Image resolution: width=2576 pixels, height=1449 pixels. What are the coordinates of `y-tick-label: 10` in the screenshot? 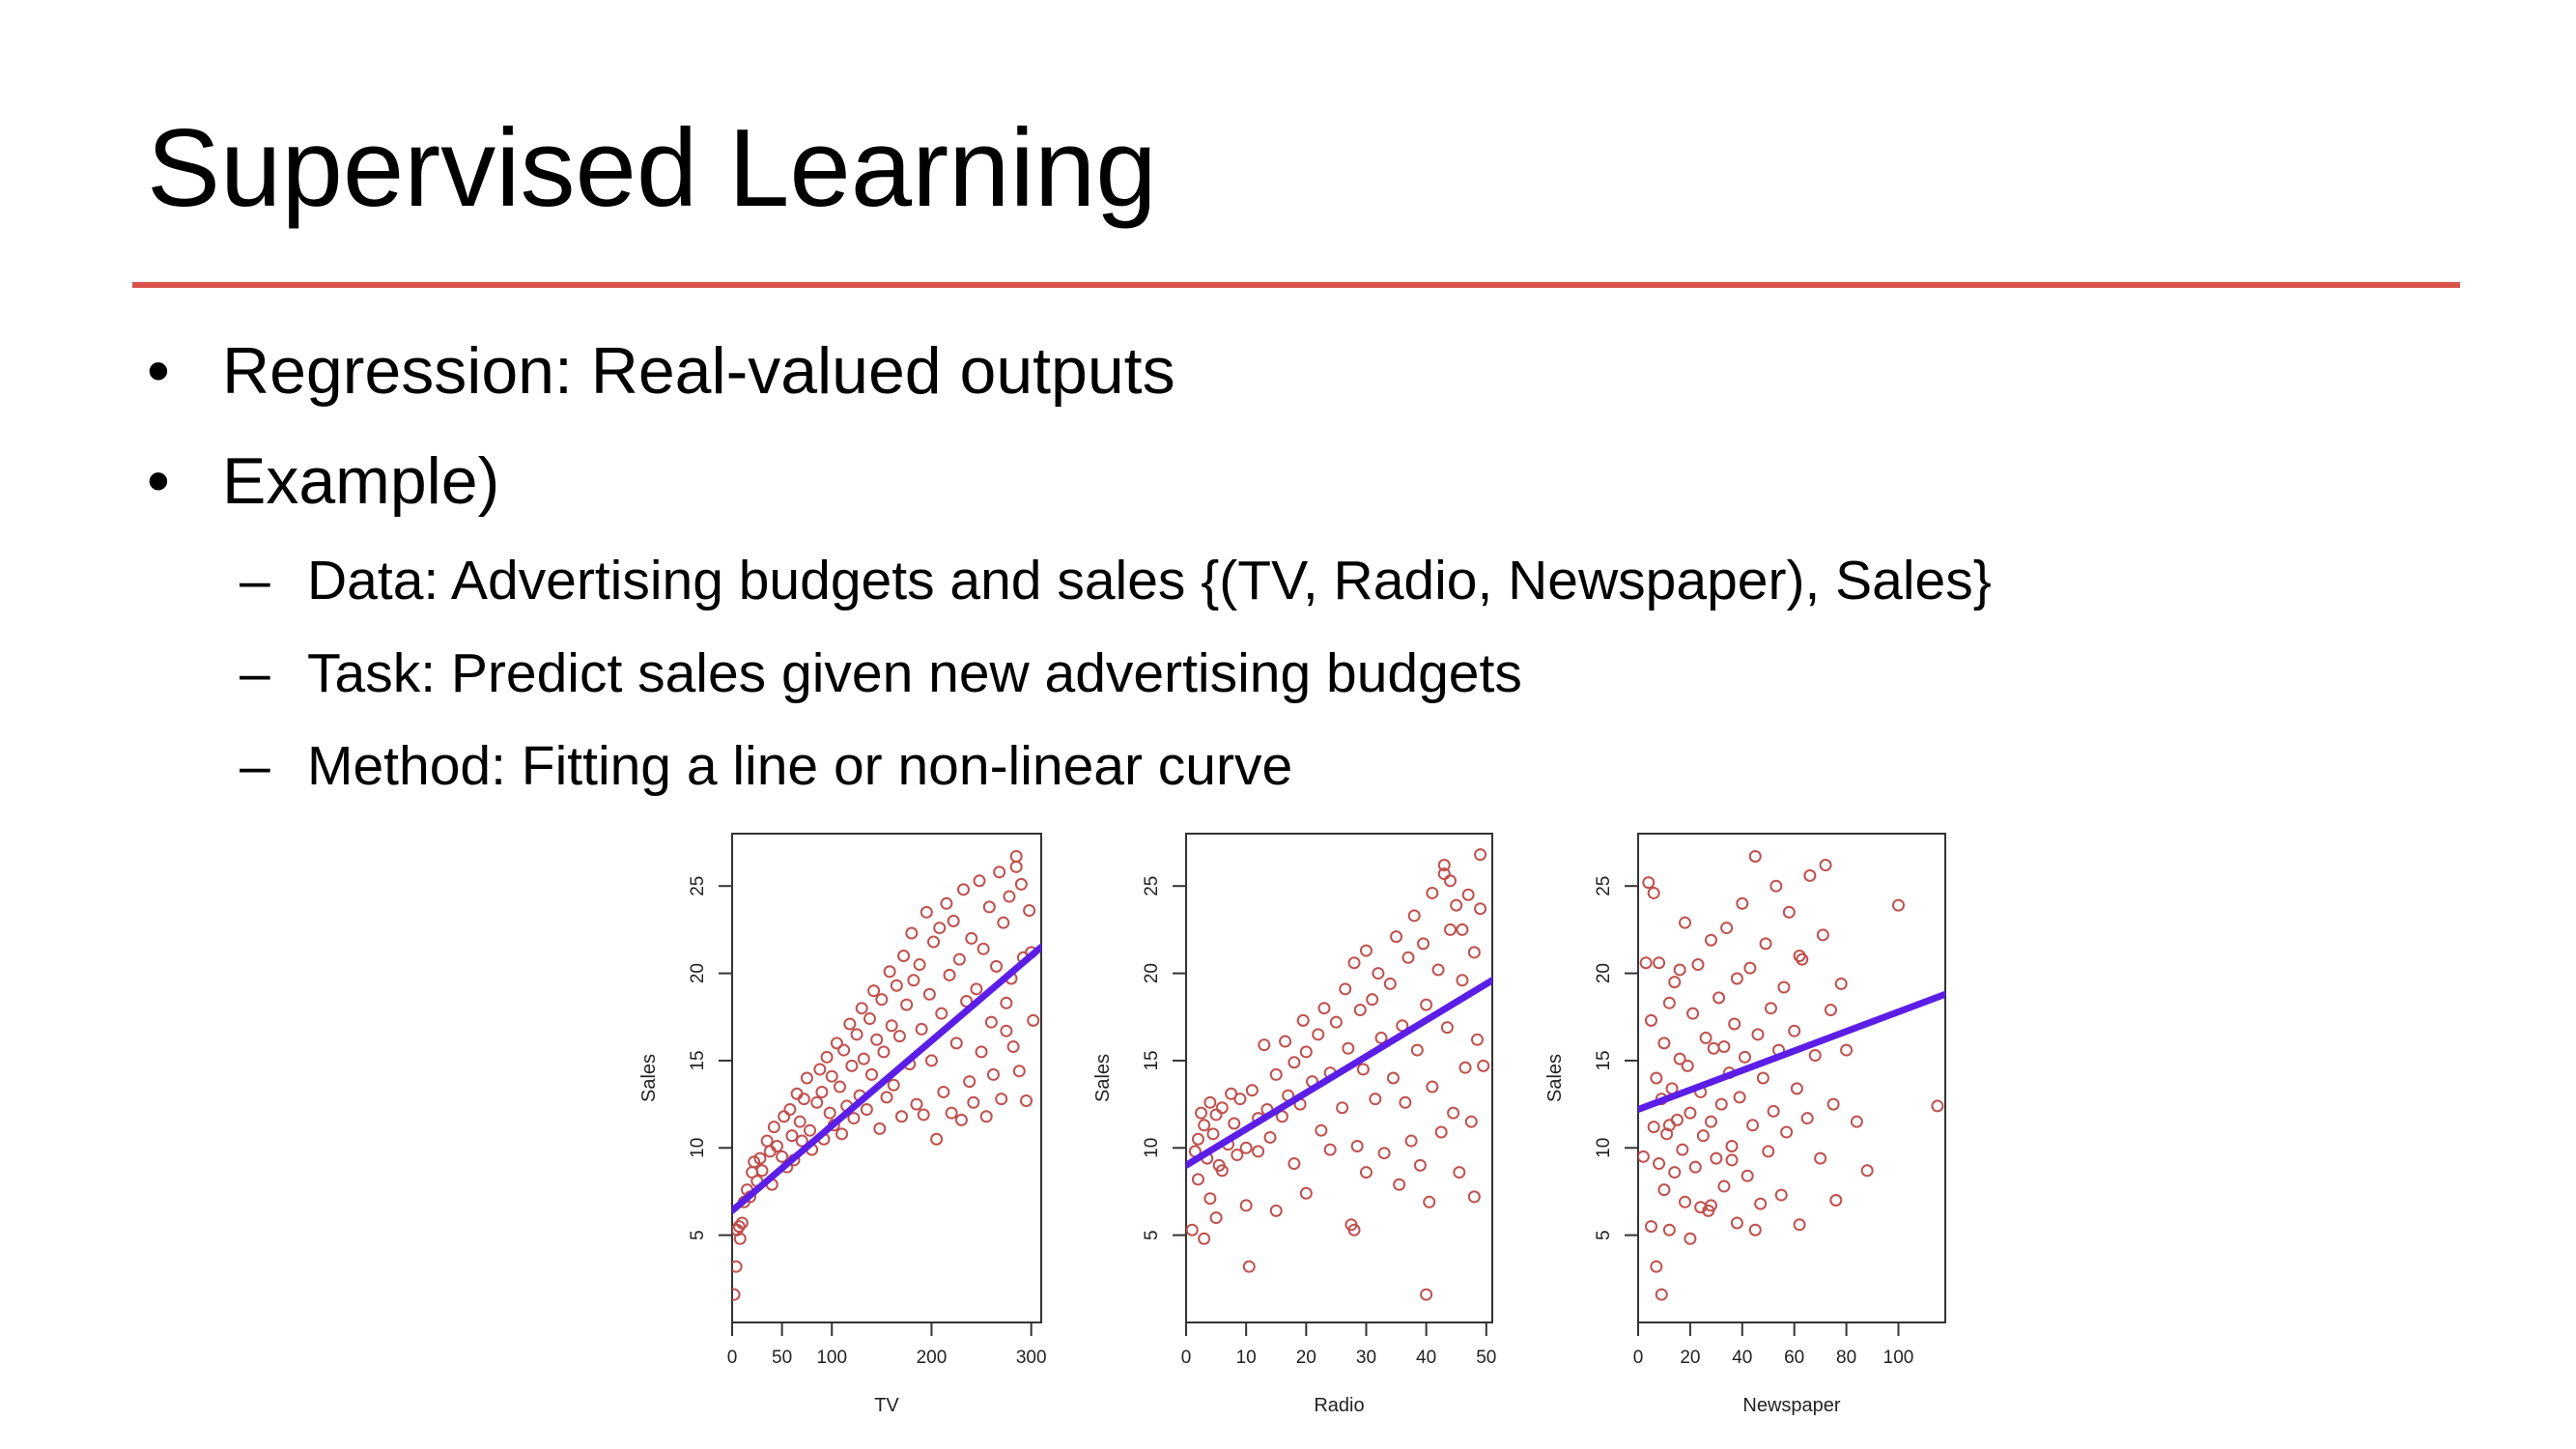 It's located at (1152, 1148).